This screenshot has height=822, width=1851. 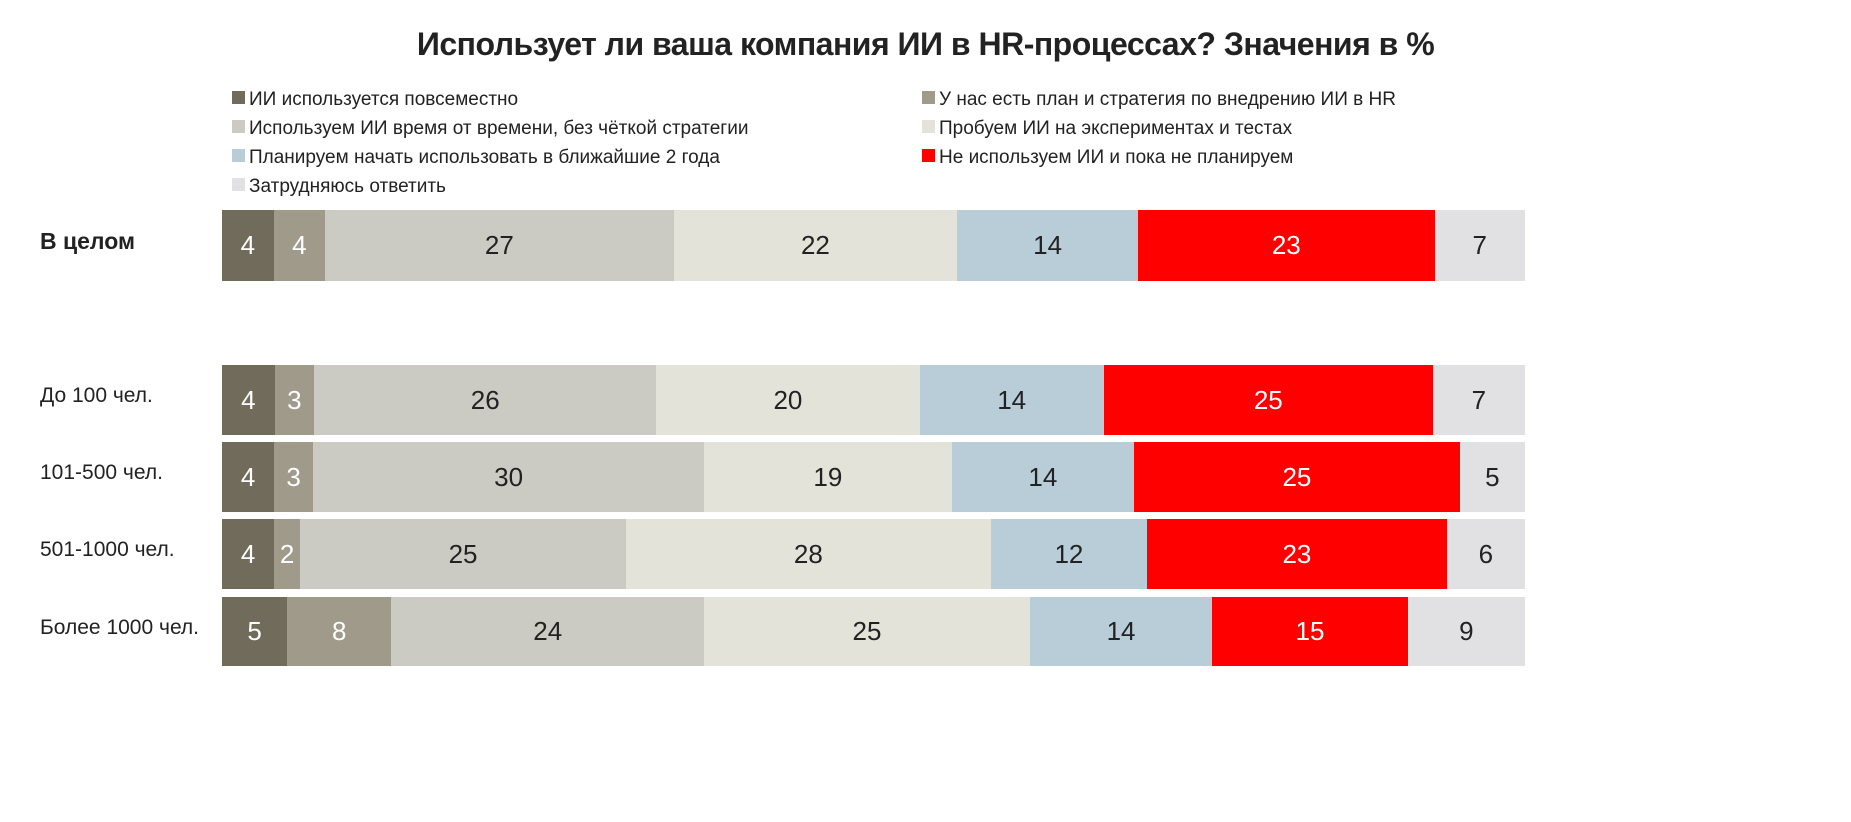 I want to click on category-label: 101-500 чел., so click(x=101, y=472).